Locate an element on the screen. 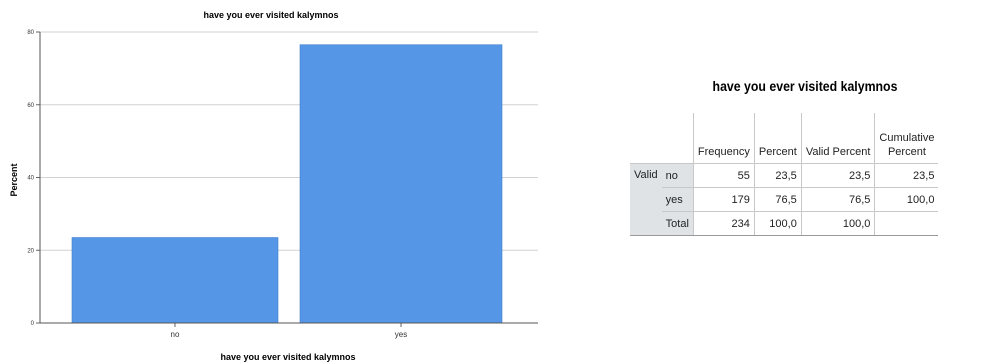 This screenshot has width=1005, height=363. table-row: yes 179 76,5 76,5 100,0 is located at coordinates (784, 199).